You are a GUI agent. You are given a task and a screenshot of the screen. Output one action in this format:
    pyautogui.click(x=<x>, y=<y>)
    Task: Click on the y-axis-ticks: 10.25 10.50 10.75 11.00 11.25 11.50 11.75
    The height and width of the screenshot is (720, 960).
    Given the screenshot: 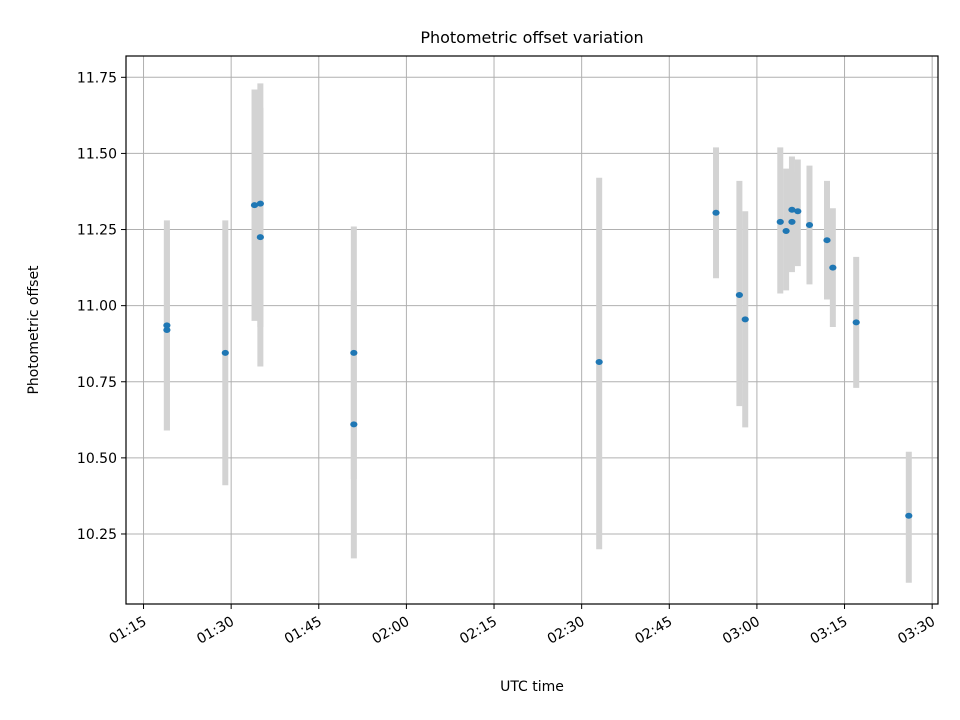 What is the action you would take?
    pyautogui.click(x=101, y=306)
    